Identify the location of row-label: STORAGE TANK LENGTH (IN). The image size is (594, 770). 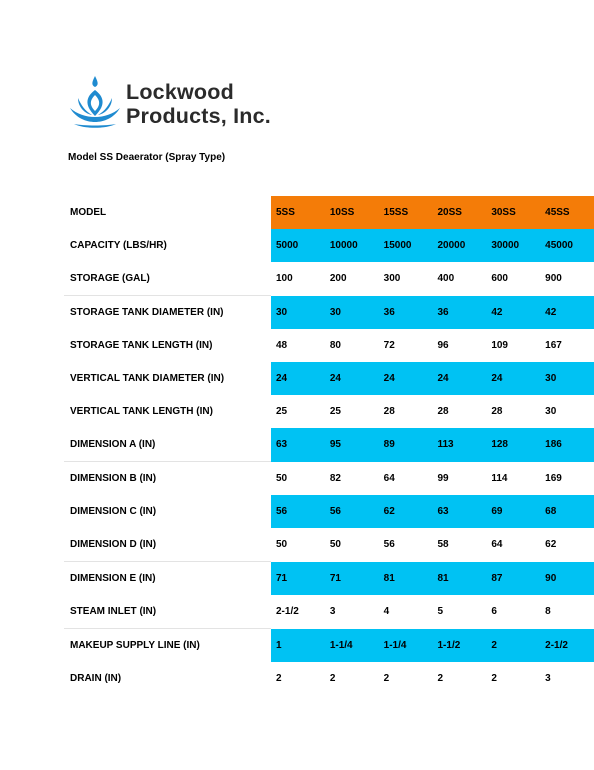
(141, 345).